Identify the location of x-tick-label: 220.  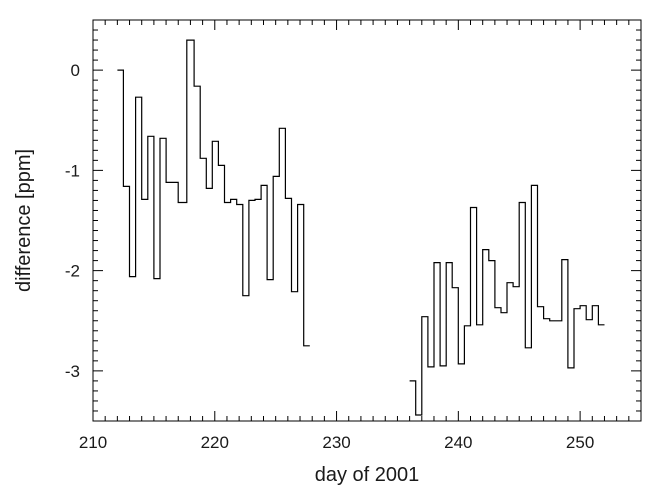
(215, 442).